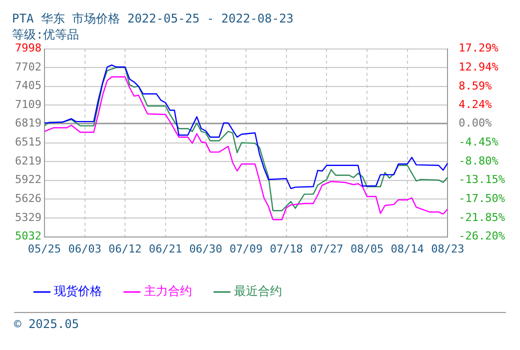  I want to click on x-tick-label: 06/03, so click(85, 249).